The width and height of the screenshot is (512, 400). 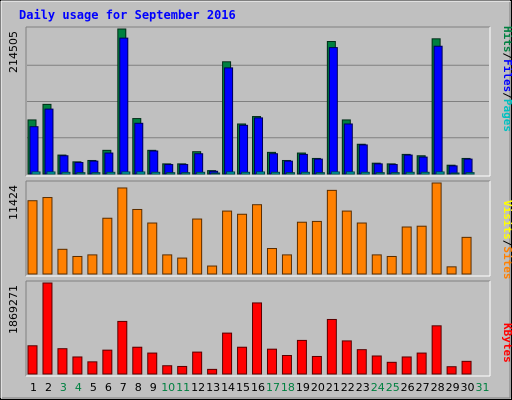 I want to click on x-tick-day-19: 19, so click(x=303, y=387).